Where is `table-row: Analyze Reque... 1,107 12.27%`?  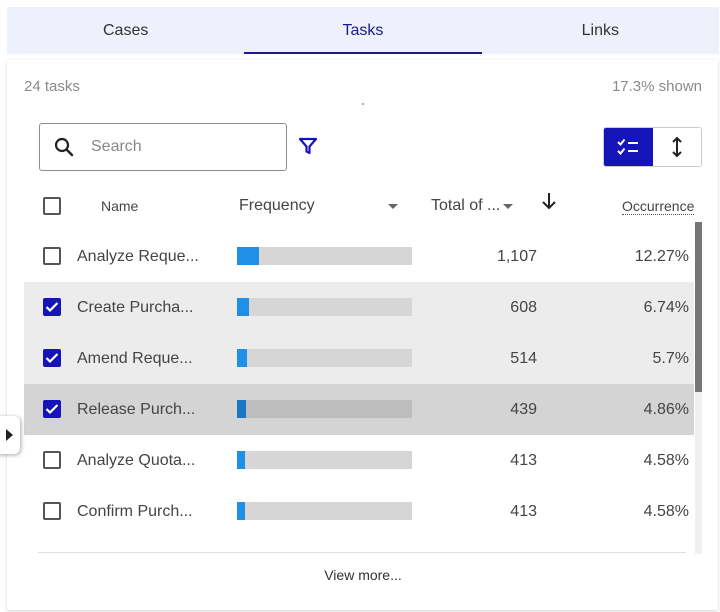 table-row: Analyze Reque... 1,107 12.27% is located at coordinates (359, 256).